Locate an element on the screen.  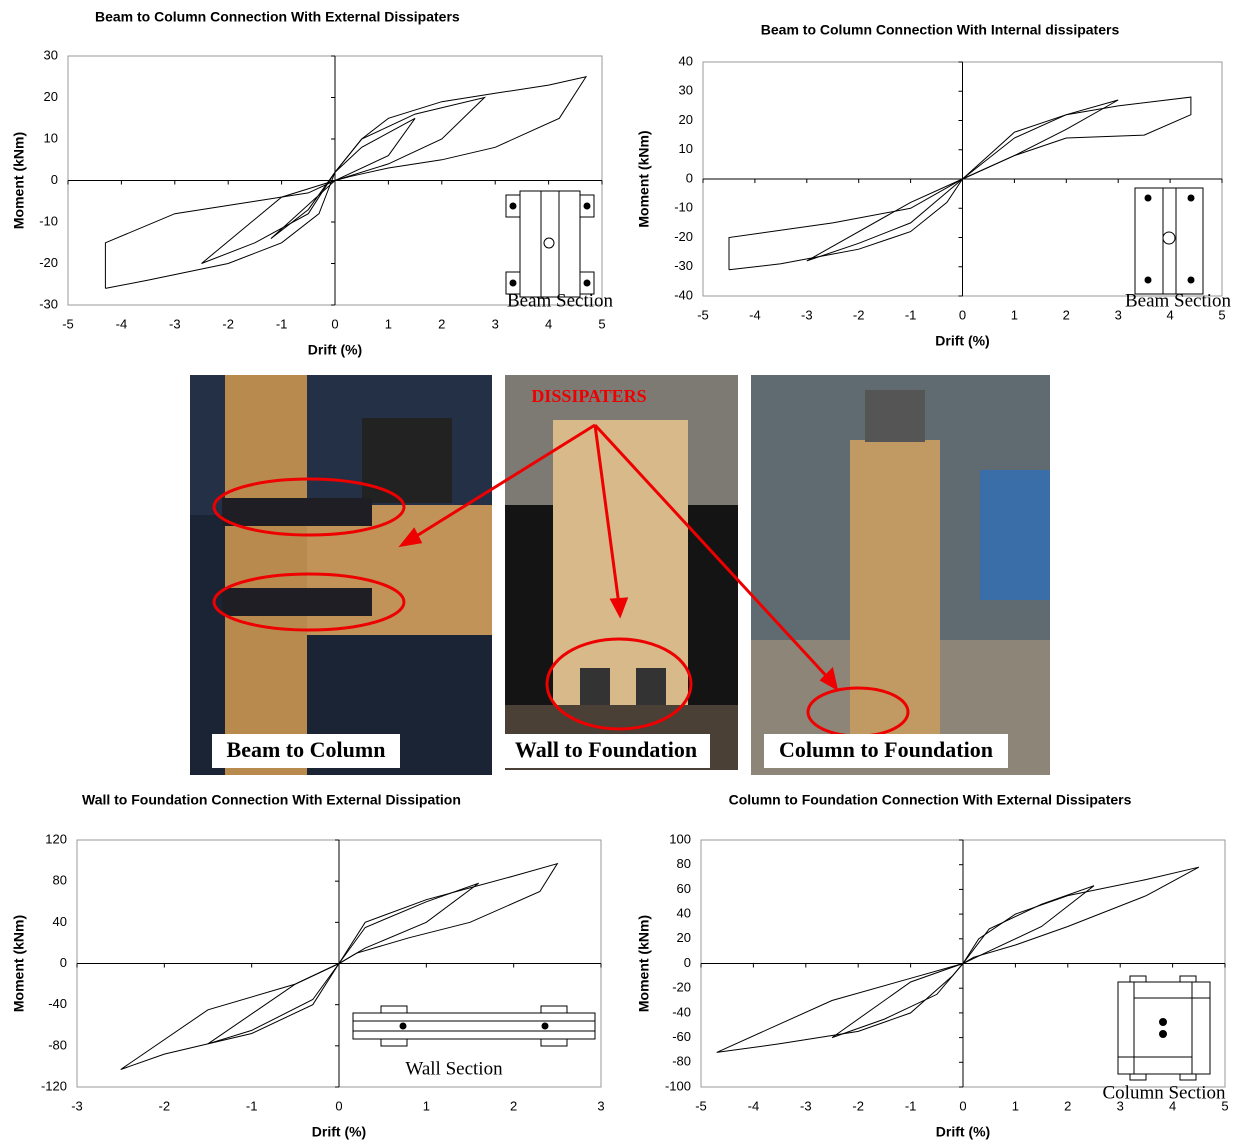
y-tick-label: -60 is located at coordinates (681, 1036).